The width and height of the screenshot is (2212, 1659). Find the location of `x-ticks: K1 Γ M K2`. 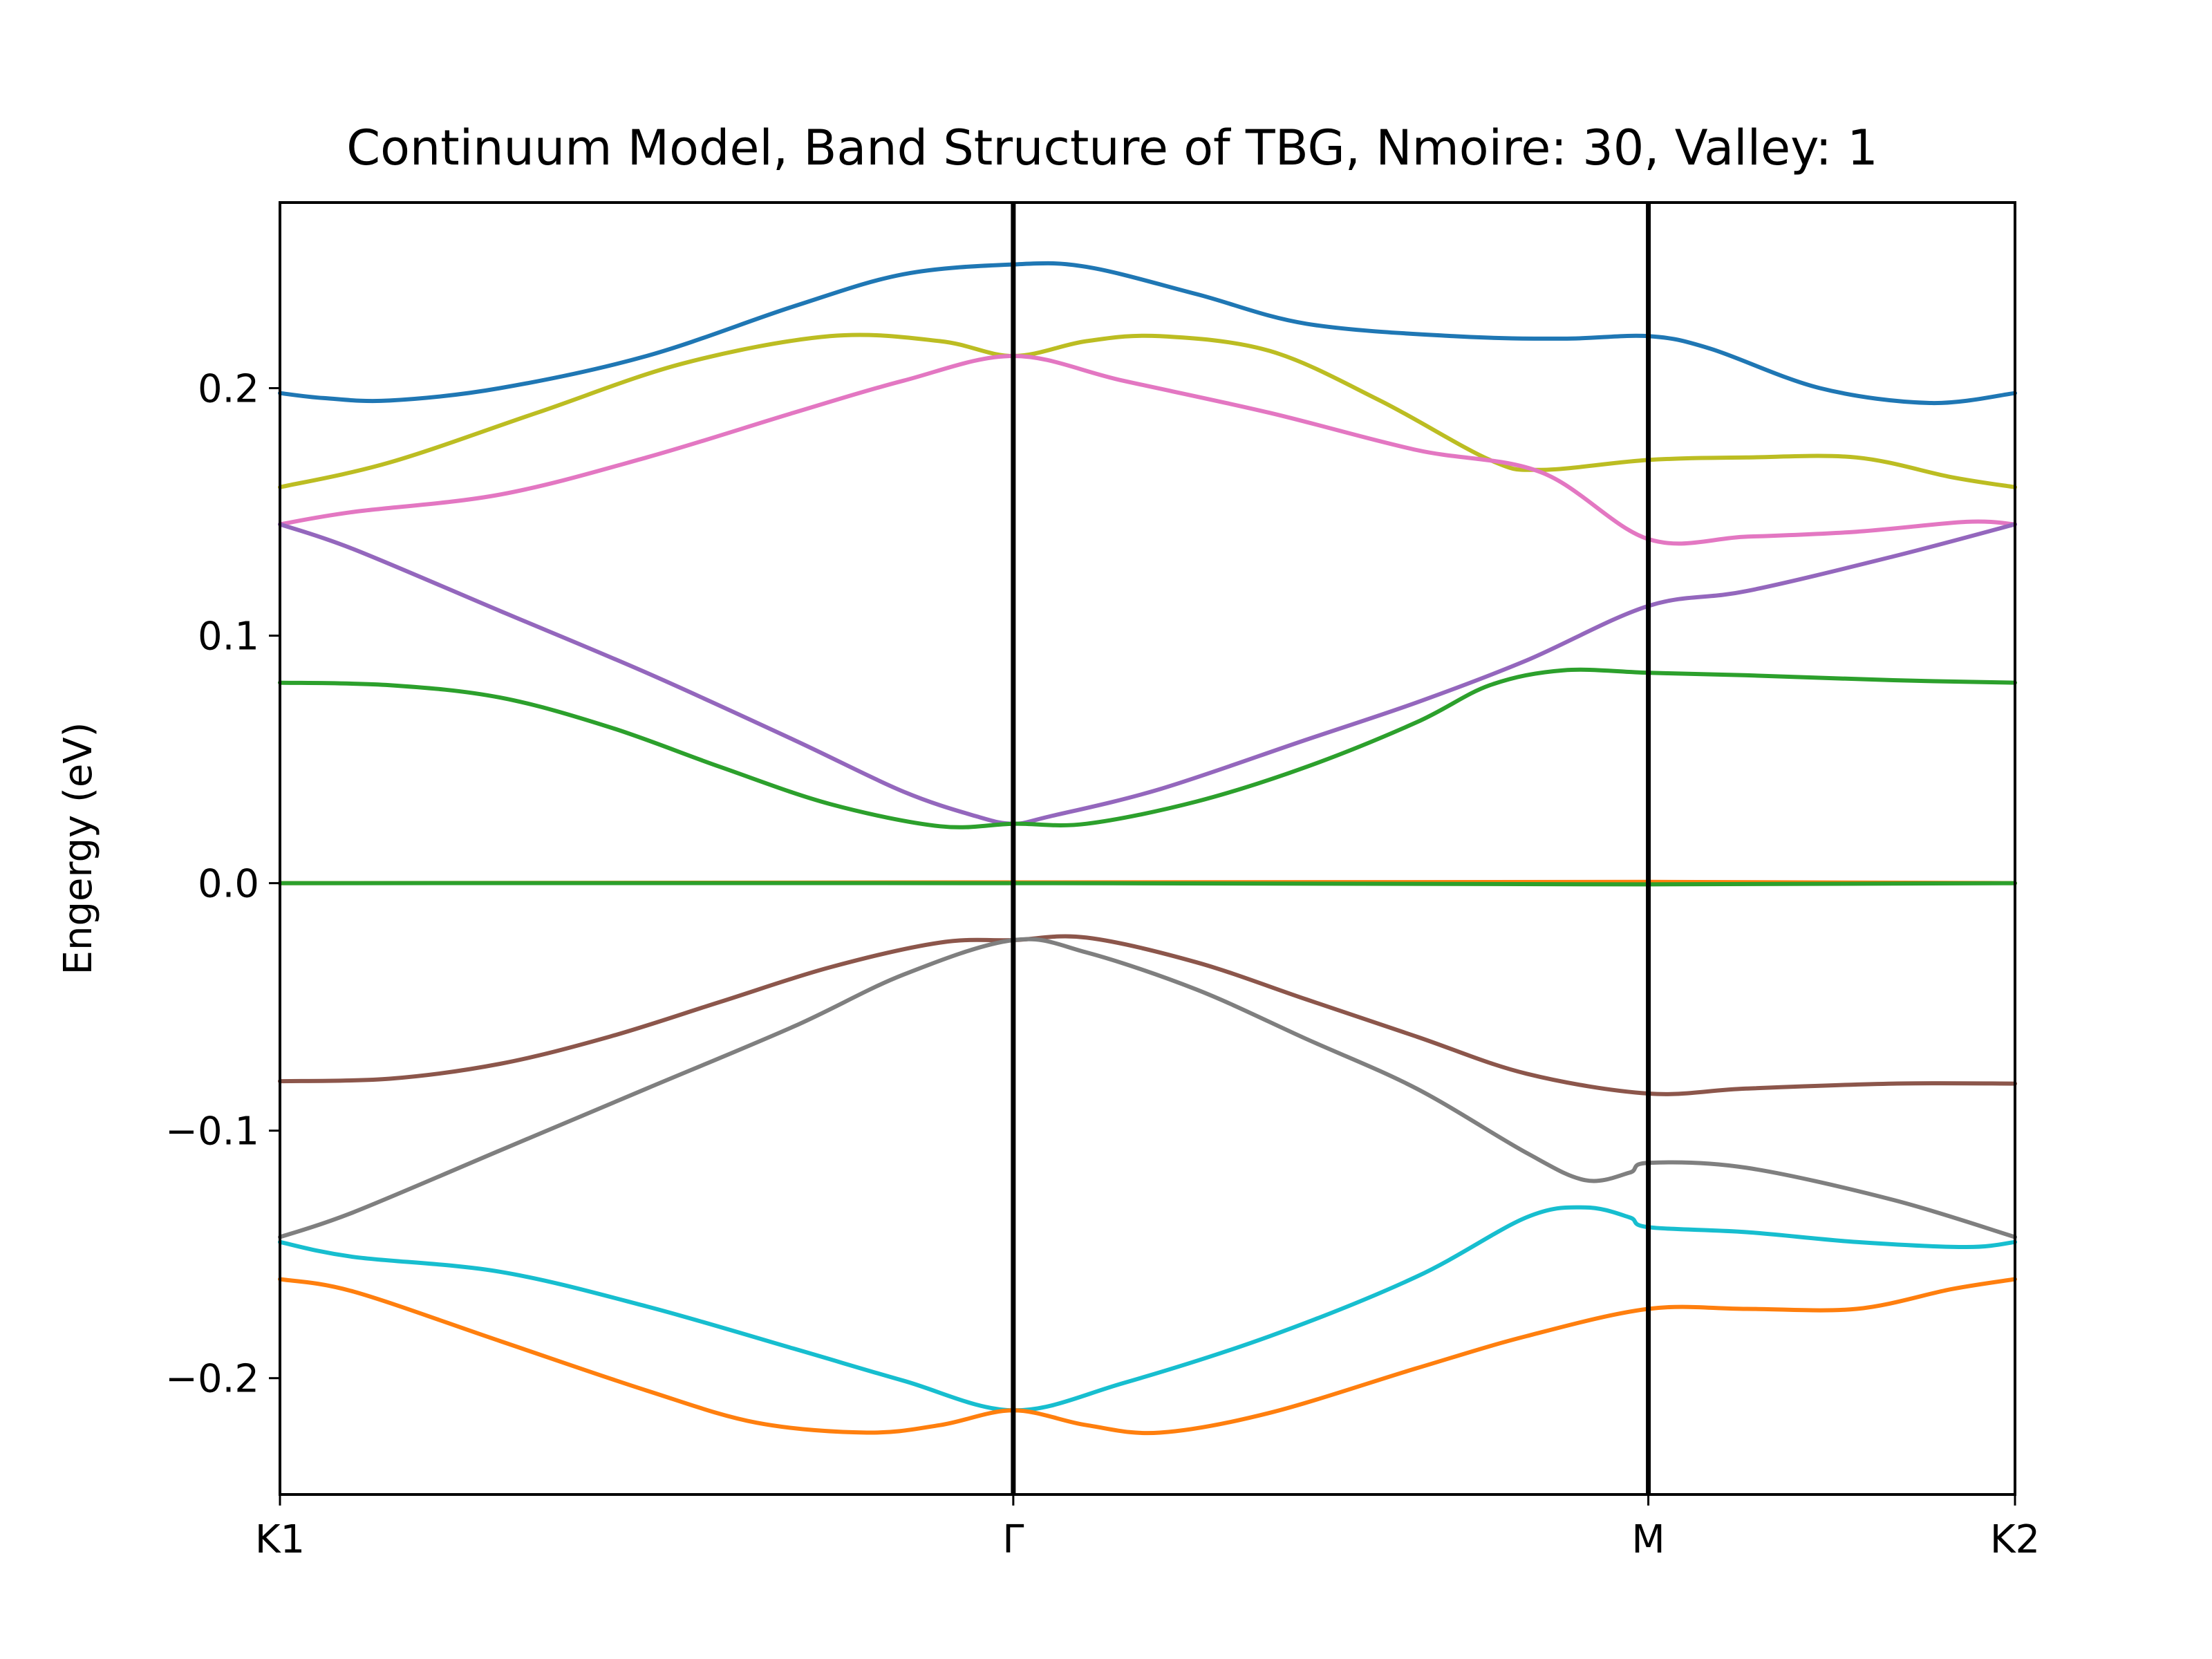

x-ticks: K1 Γ M K2 is located at coordinates (1147, 1528).